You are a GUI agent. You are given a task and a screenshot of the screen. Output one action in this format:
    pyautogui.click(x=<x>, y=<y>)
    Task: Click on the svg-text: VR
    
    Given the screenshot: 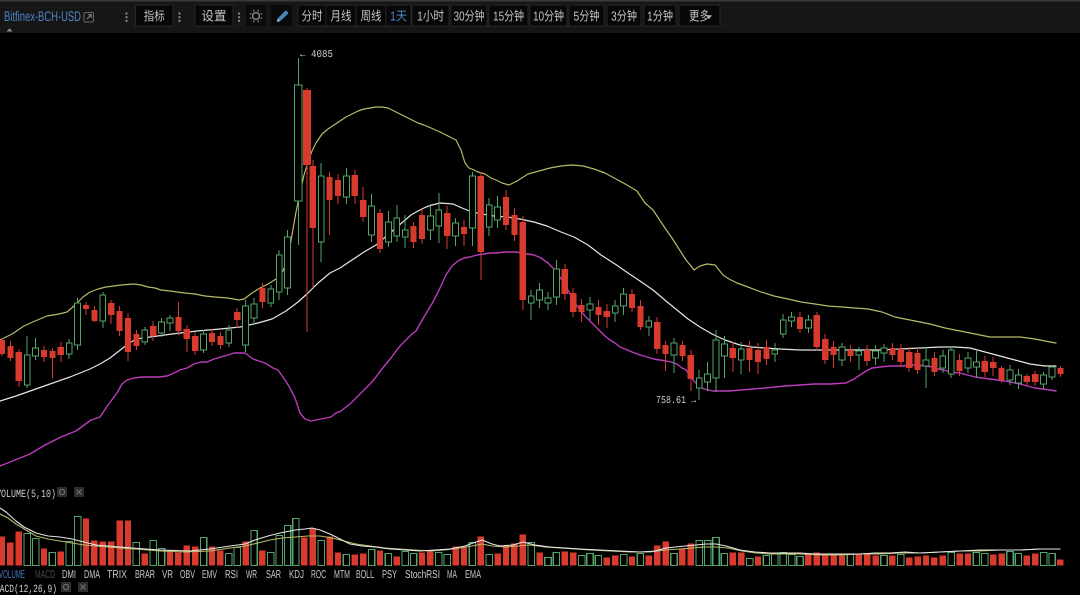 What is the action you would take?
    pyautogui.click(x=167, y=575)
    